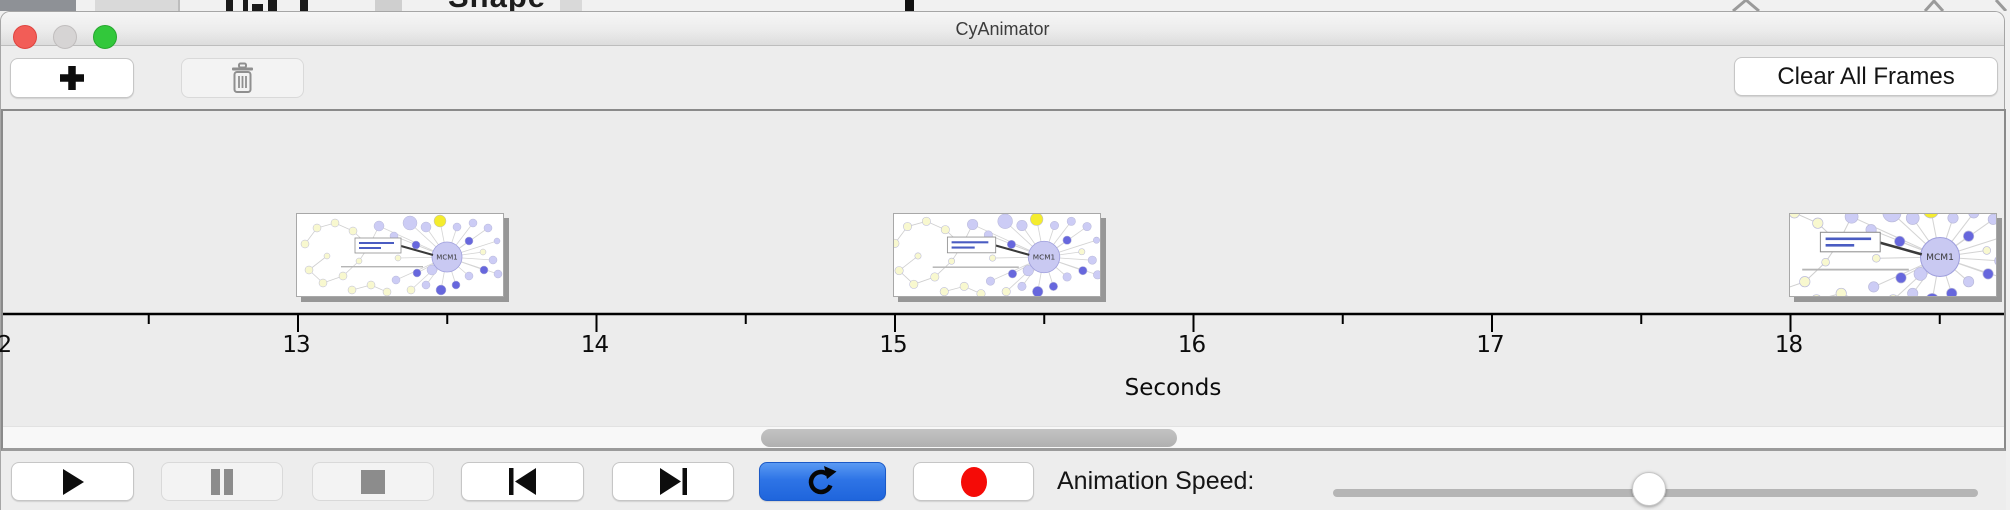  What do you see at coordinates (296, 345) in the screenshot?
I see `tick-label: 13` at bounding box center [296, 345].